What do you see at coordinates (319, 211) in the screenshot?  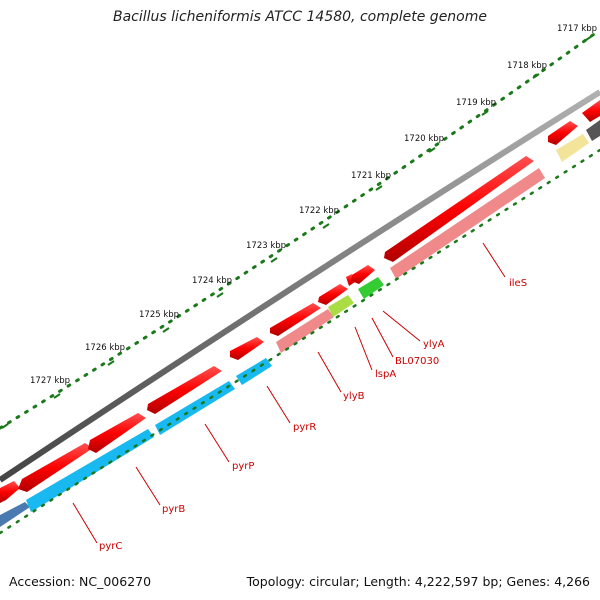 I see `ruler-label: 1722 kbp` at bounding box center [319, 211].